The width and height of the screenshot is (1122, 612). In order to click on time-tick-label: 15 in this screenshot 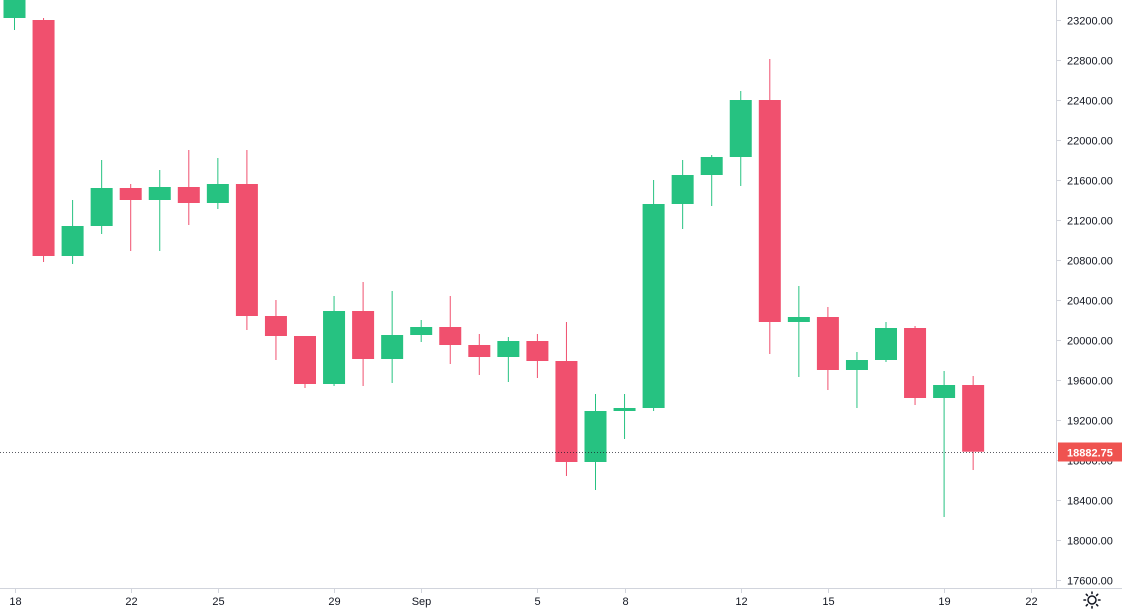, I will do `click(828, 602)`.